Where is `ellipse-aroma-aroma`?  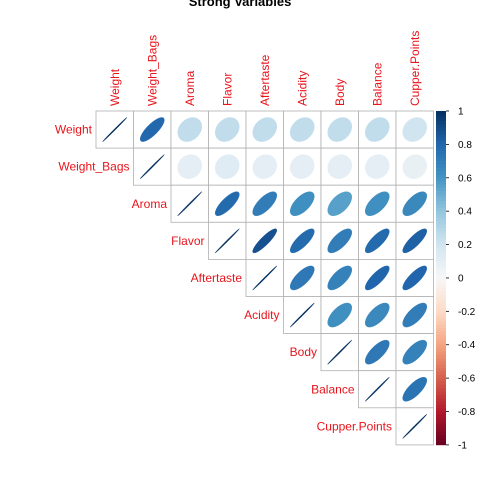
ellipse-aroma-aroma is located at coordinates (190, 204).